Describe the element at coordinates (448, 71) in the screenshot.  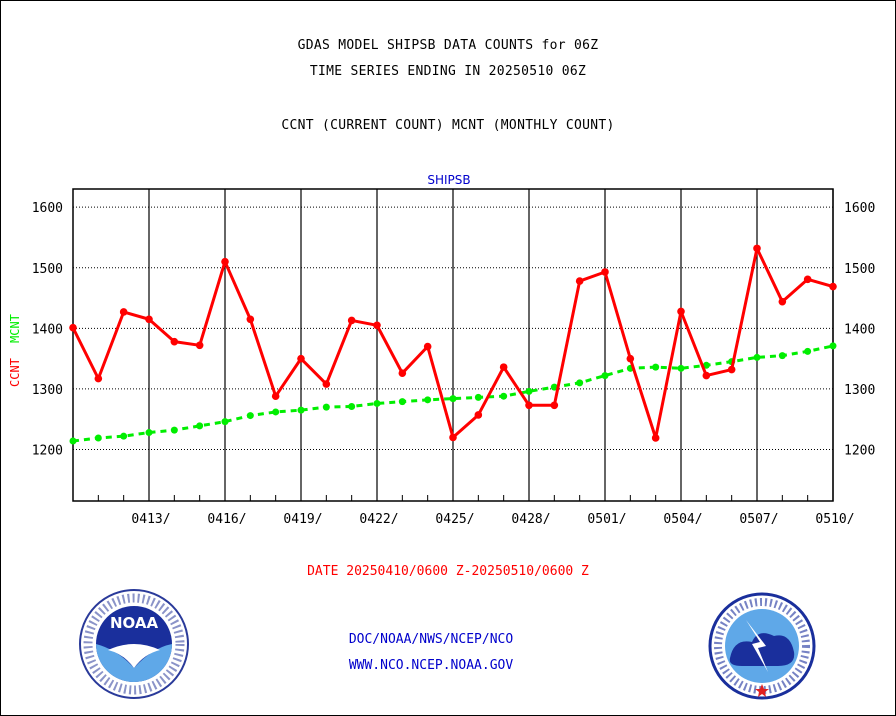
I see `chart-title-line2: TIME SERIES ENDING IN 20250510 06Z` at that location.